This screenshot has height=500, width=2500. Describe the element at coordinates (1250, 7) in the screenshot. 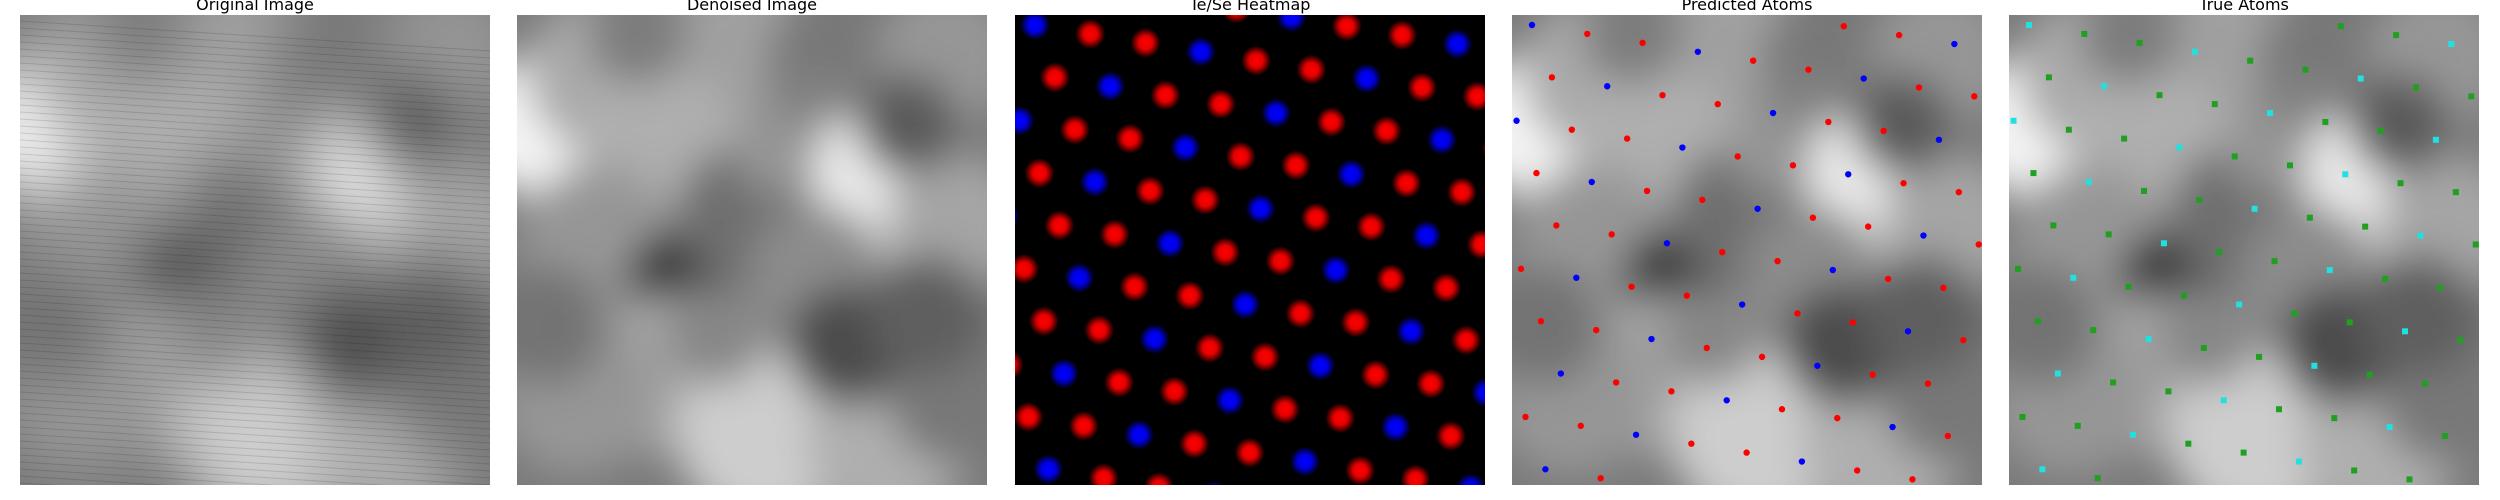

I see `panel-title-heatmap: Te/Se Heatmap` at that location.